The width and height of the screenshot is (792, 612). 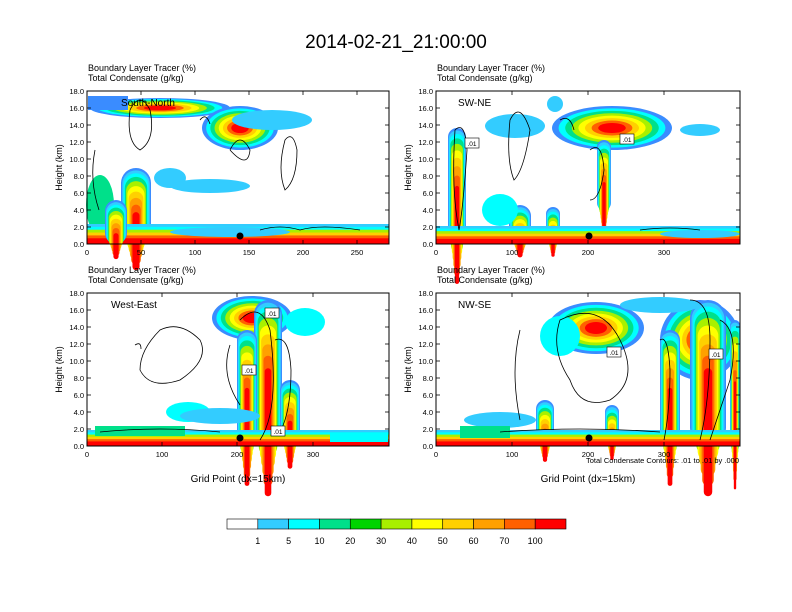 What do you see at coordinates (412, 541) in the screenshot?
I see `colorbar-label: 40` at bounding box center [412, 541].